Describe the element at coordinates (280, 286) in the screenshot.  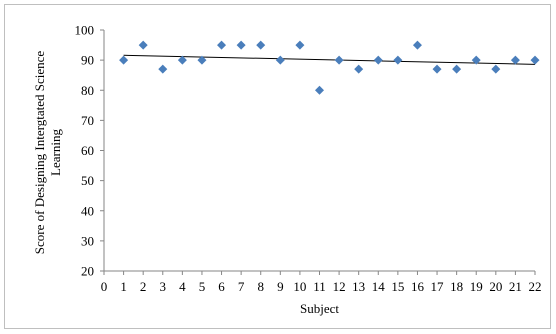
I see `x-tick-label: 9` at that location.